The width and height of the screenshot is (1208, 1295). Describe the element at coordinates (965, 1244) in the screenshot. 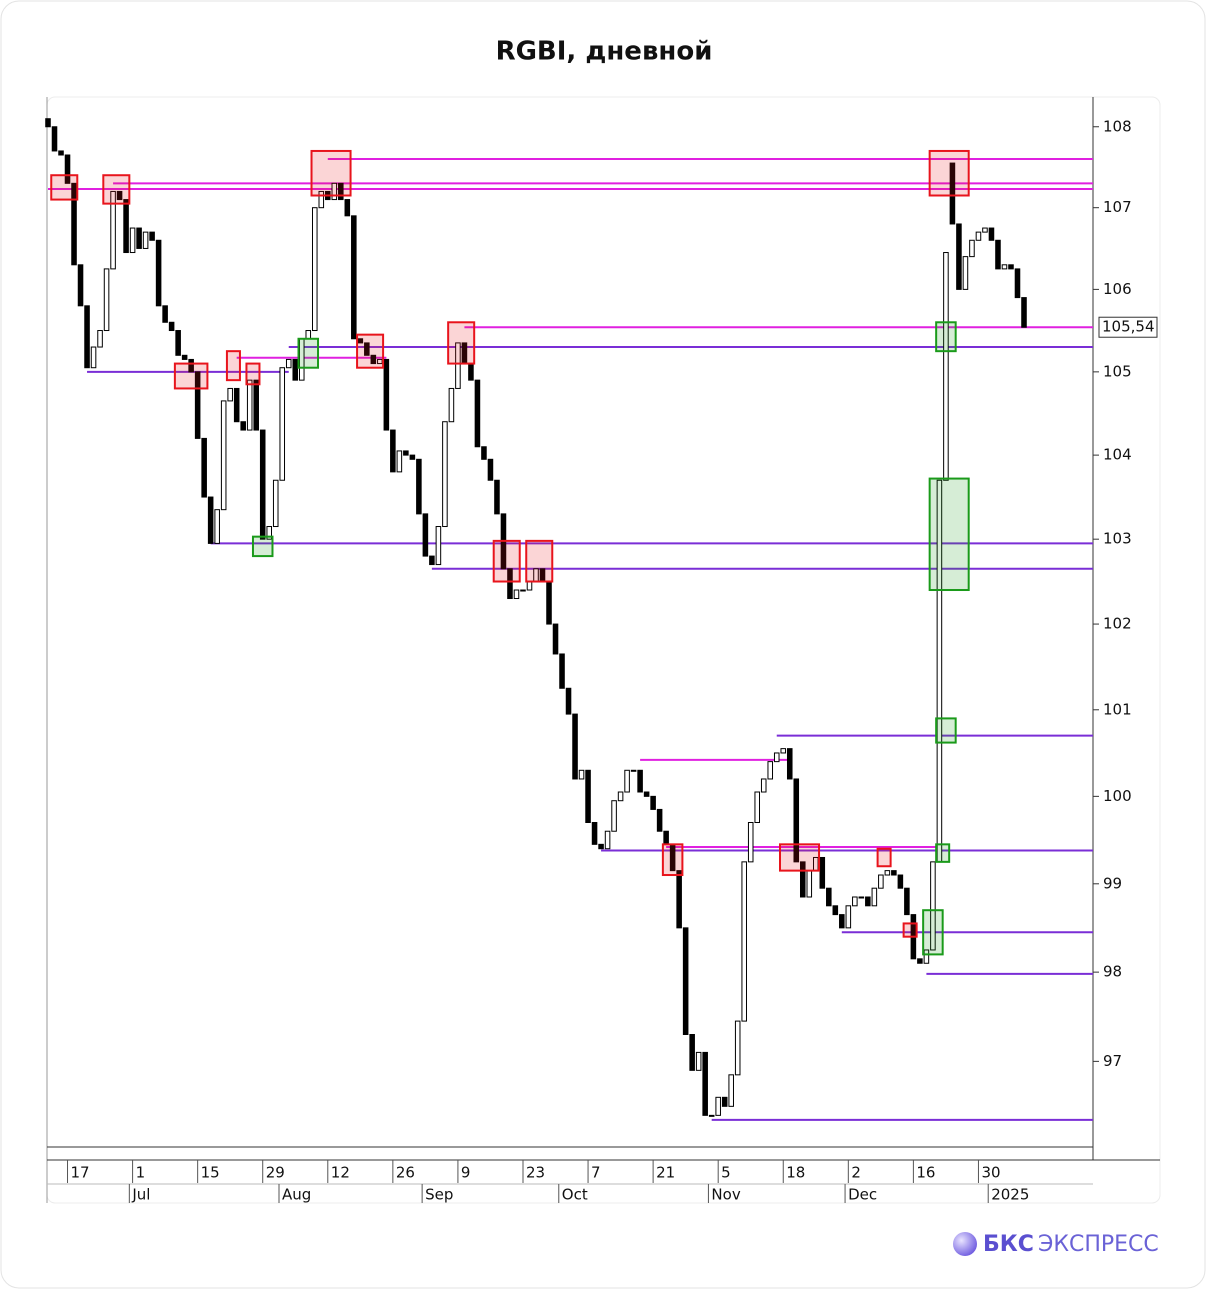

I see `brand-logo` at that location.